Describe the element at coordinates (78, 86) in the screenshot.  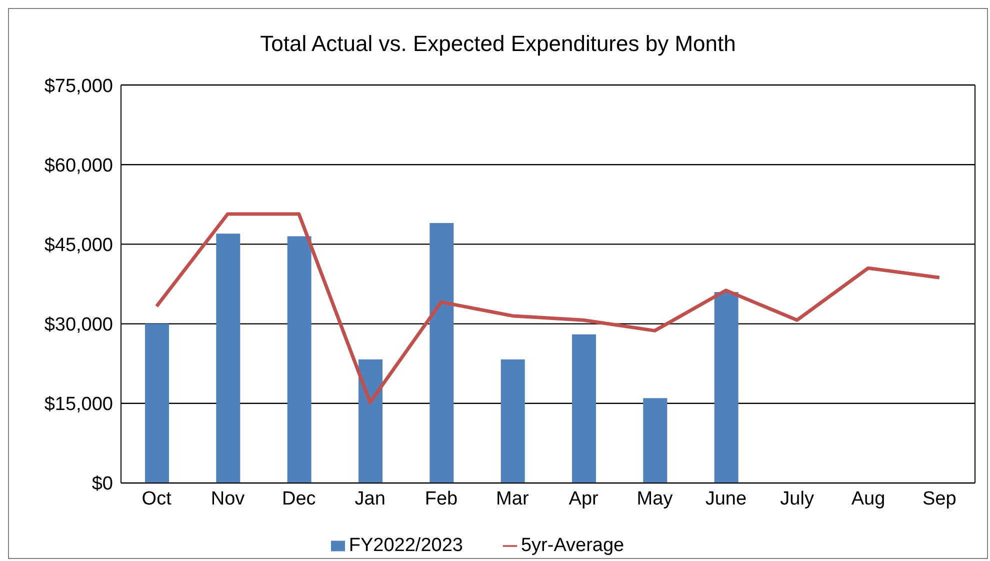
I see `y-tick-label: $75,000` at that location.